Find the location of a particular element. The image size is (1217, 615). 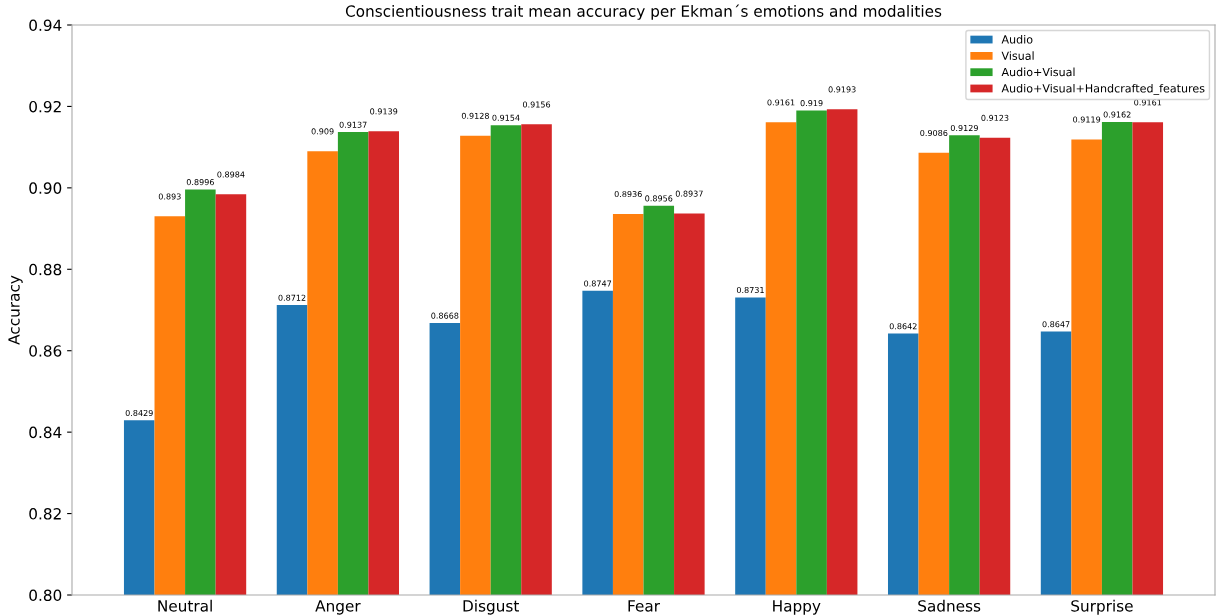

y-tick-label: 0.92 is located at coordinates (45, 106).